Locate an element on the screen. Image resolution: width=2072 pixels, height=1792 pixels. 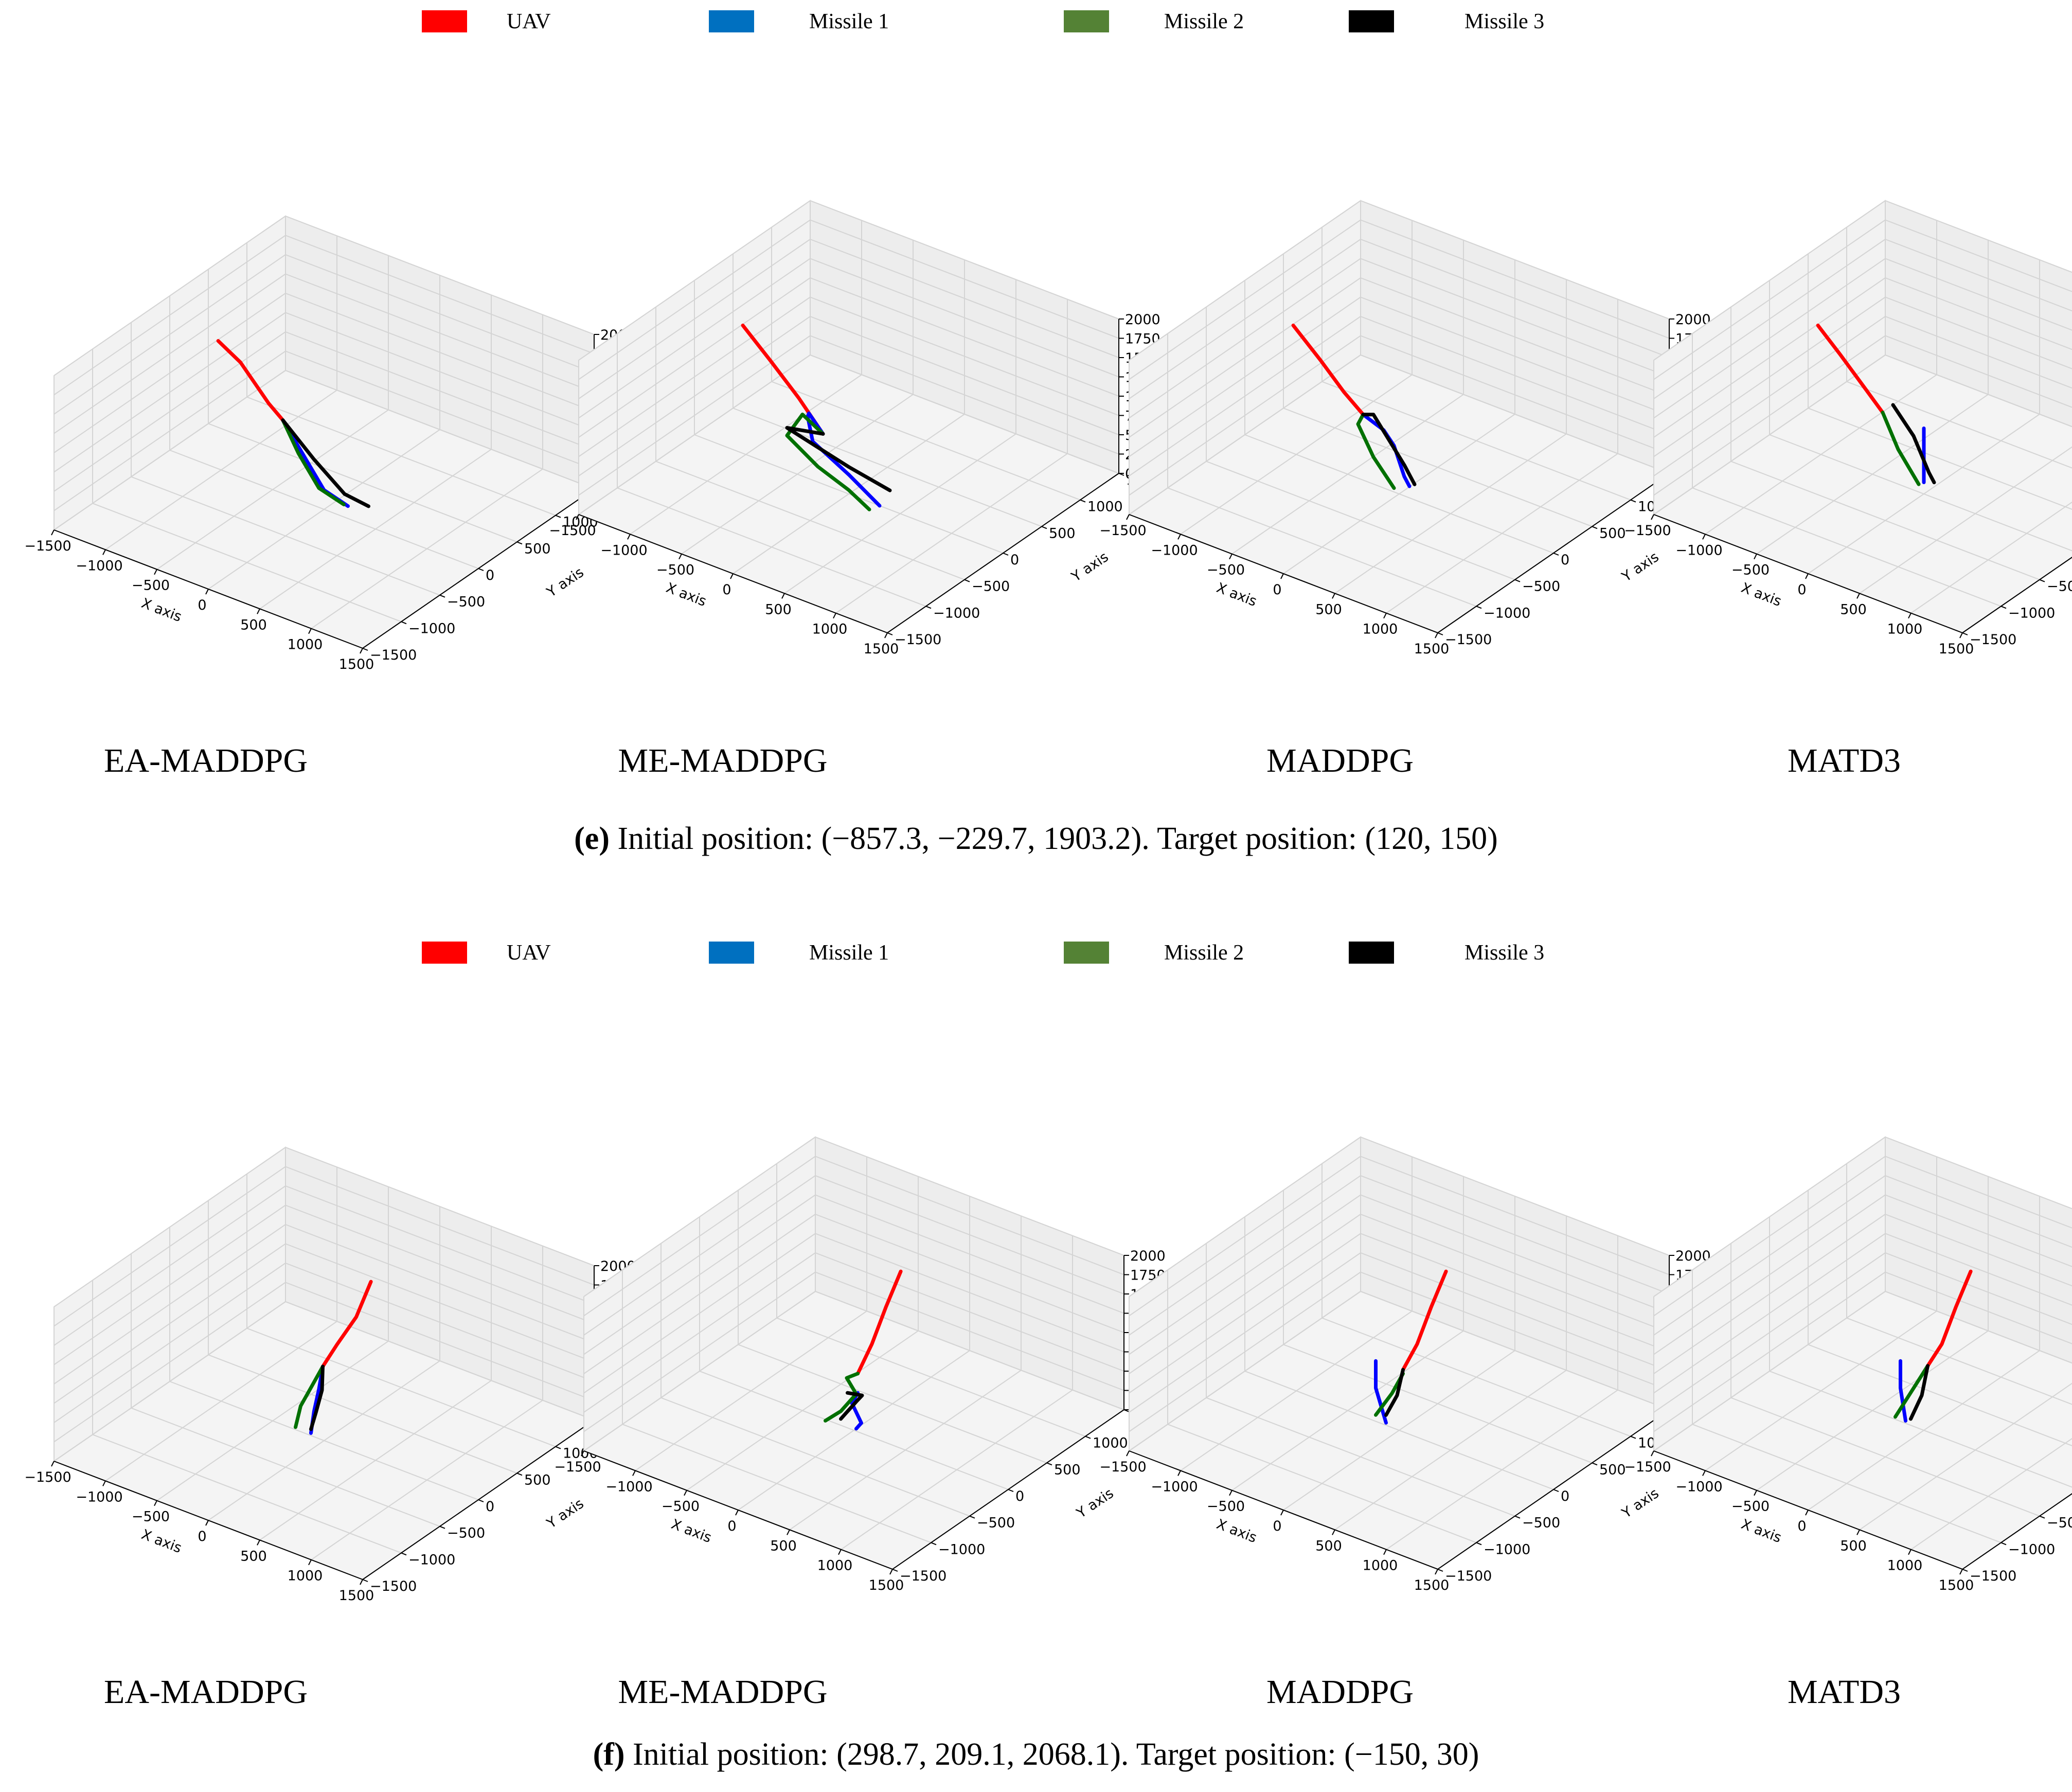
method-title: EA-MADDPG is located at coordinates (206, 760).